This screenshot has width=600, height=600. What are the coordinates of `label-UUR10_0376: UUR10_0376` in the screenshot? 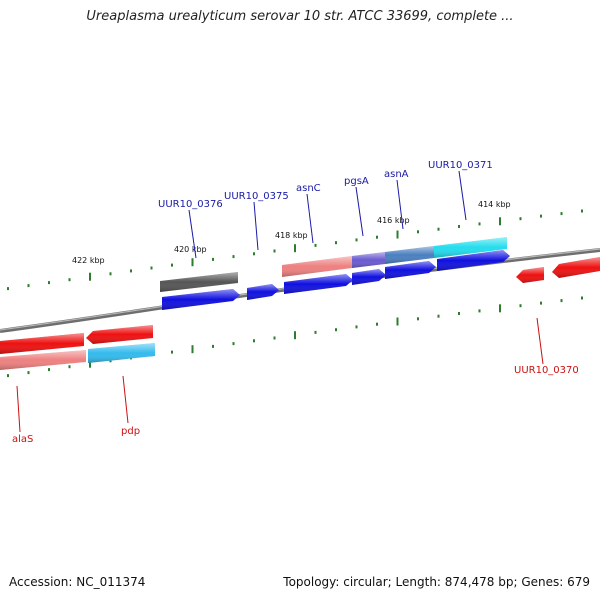 It's located at (190, 204).